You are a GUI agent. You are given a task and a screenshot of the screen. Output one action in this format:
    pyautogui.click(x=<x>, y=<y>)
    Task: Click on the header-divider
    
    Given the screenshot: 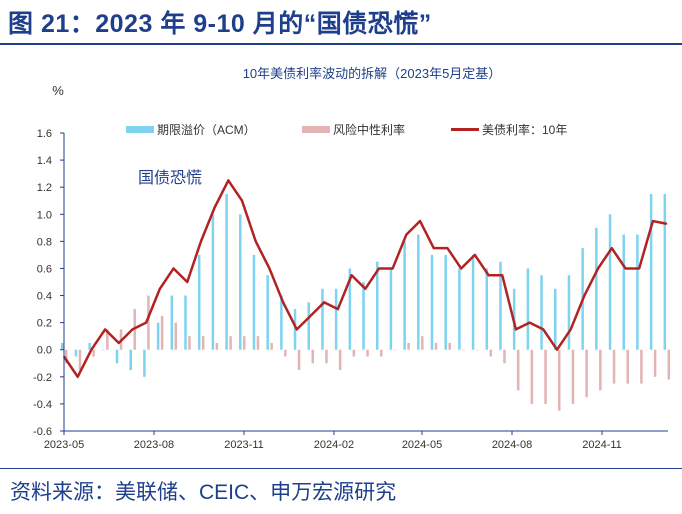 What is the action you would take?
    pyautogui.click(x=341, y=44)
    